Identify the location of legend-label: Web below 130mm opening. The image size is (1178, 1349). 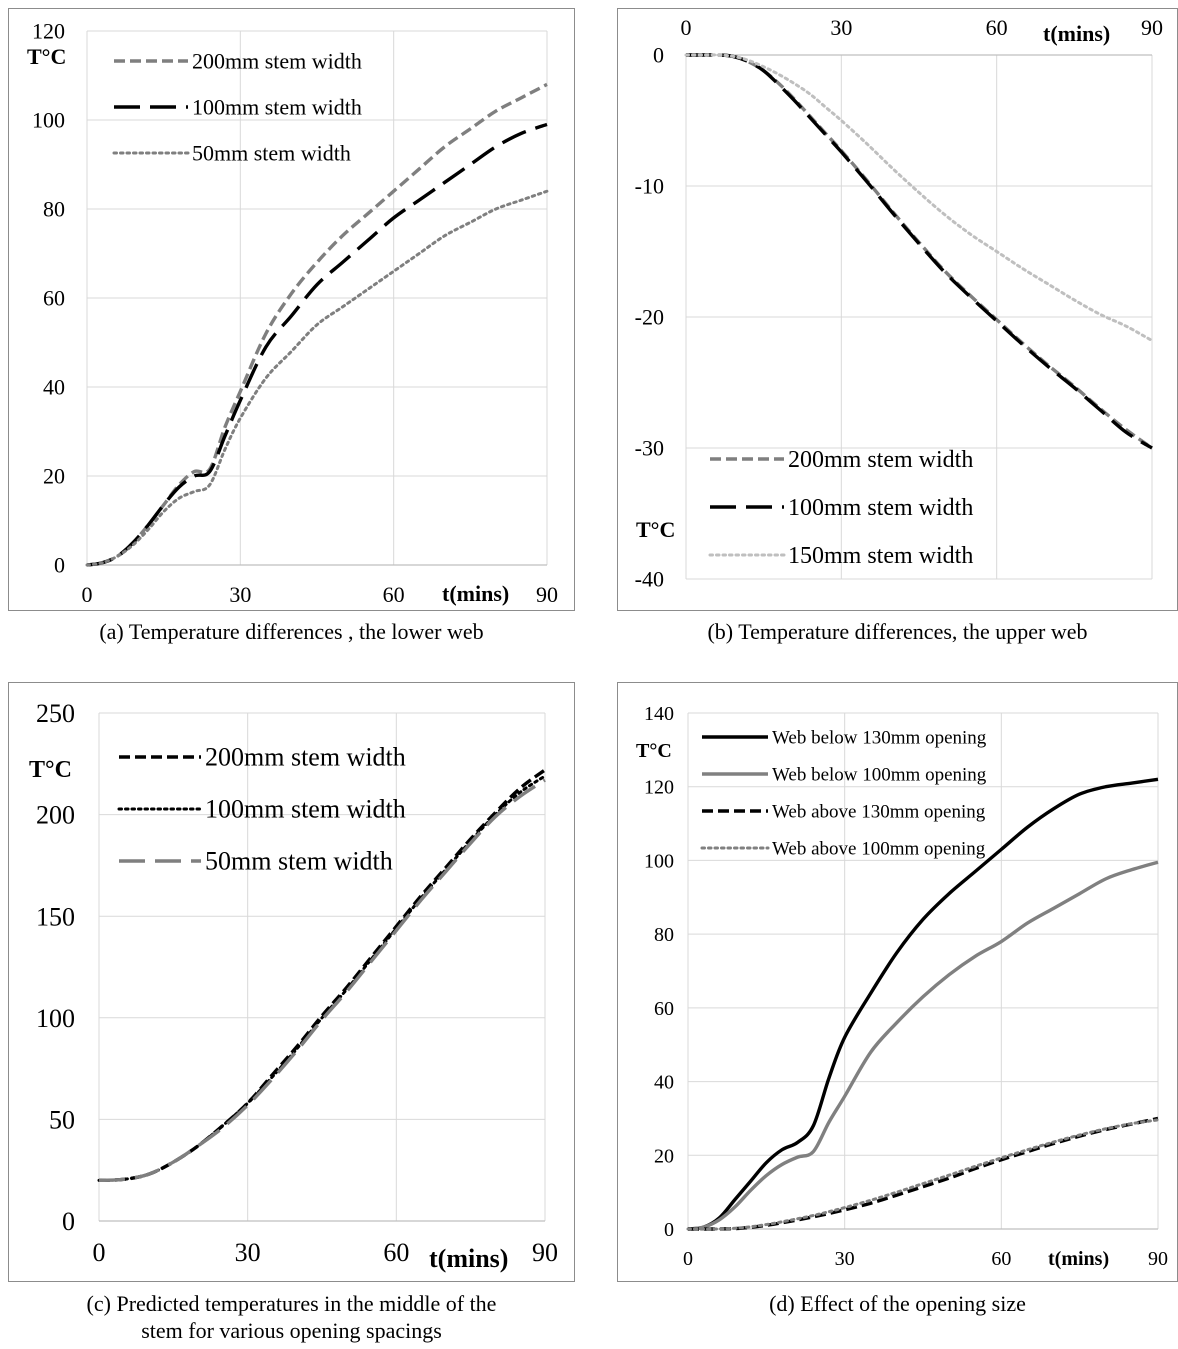
(879, 737).